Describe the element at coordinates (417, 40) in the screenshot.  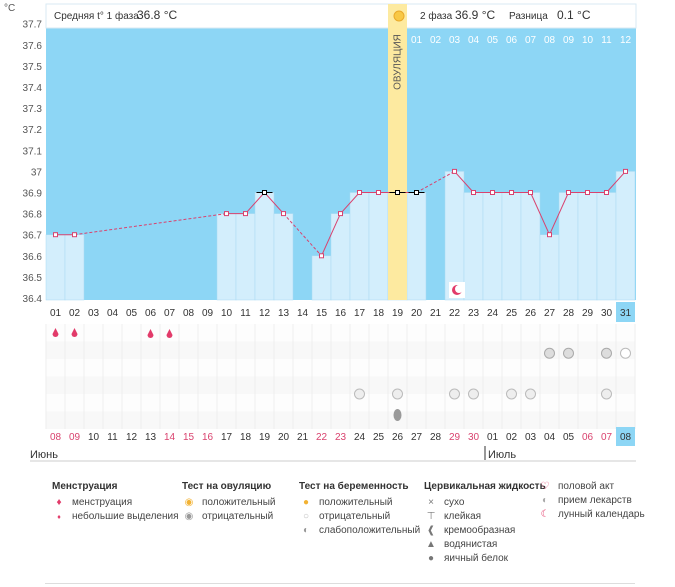
I see `phase2-day-label: 01` at that location.